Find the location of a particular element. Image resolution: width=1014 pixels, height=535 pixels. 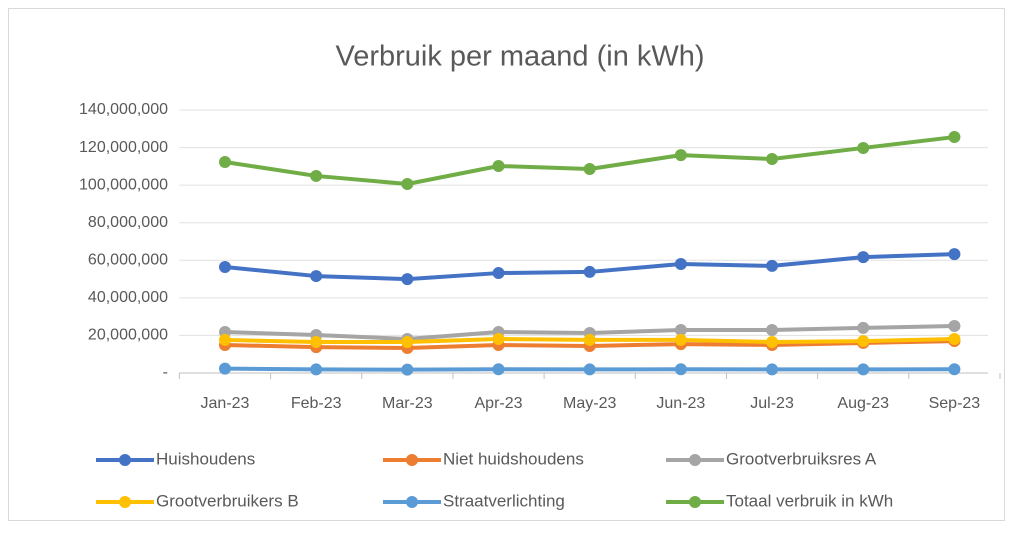

x-tick-label: Feb-23 is located at coordinates (316, 403).